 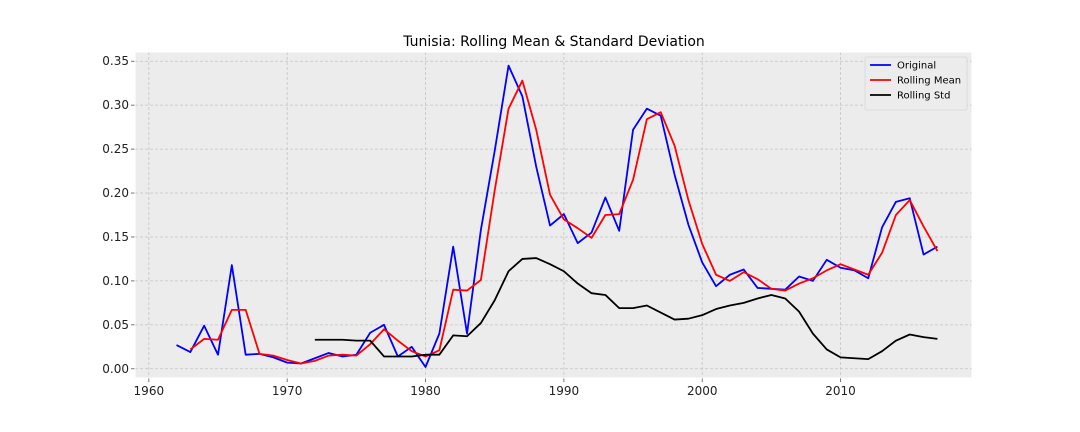 What do you see at coordinates (115, 105) in the screenshot?
I see `y-tick-label: 0.30` at bounding box center [115, 105].